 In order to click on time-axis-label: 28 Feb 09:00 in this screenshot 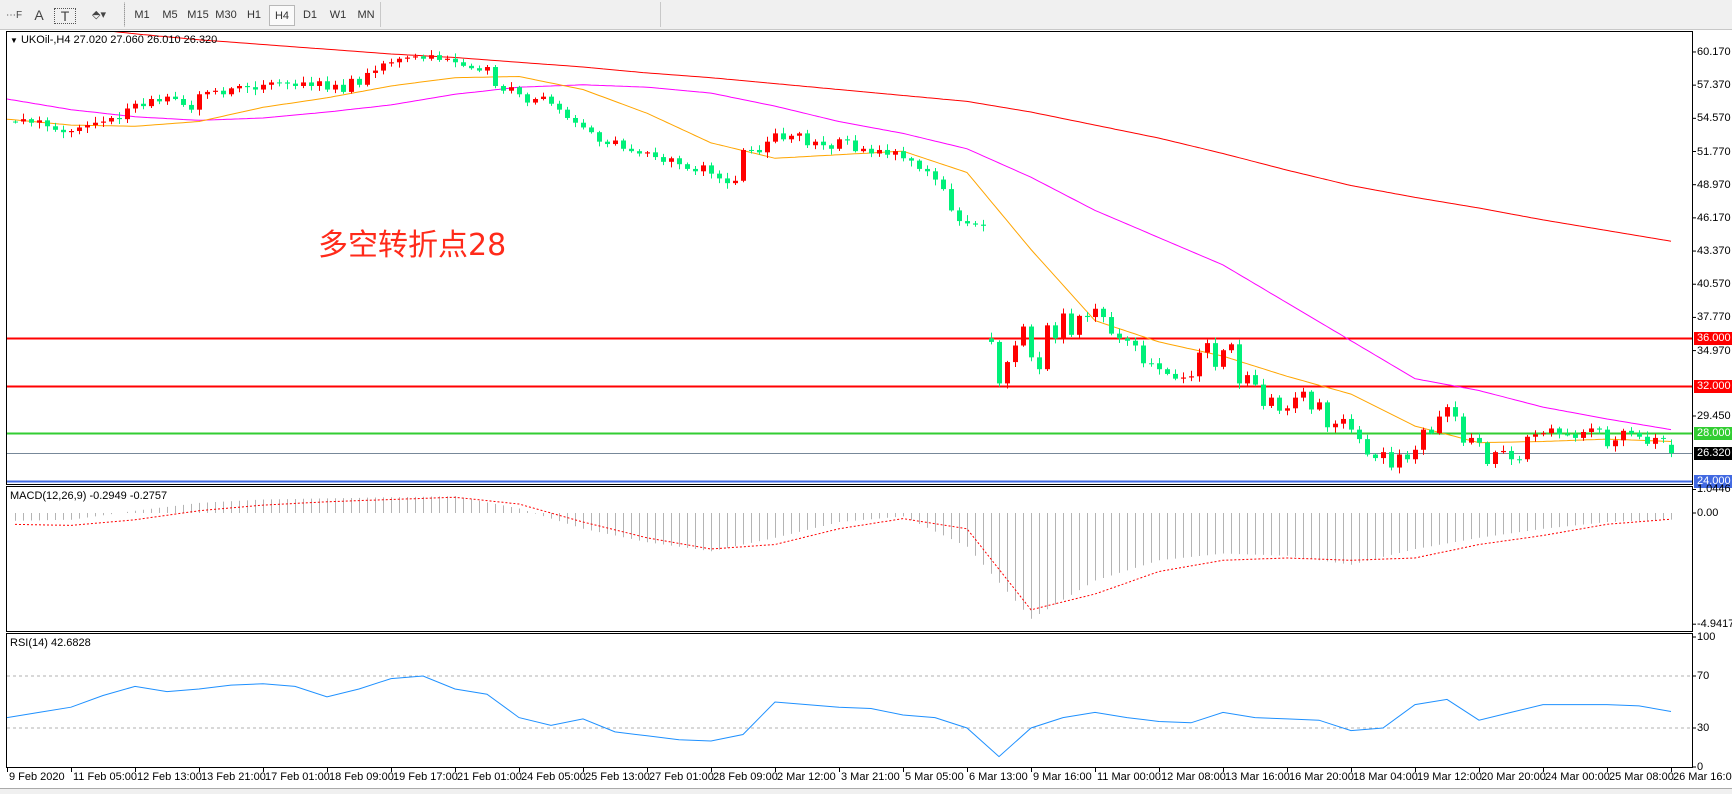, I will do `click(745, 777)`.